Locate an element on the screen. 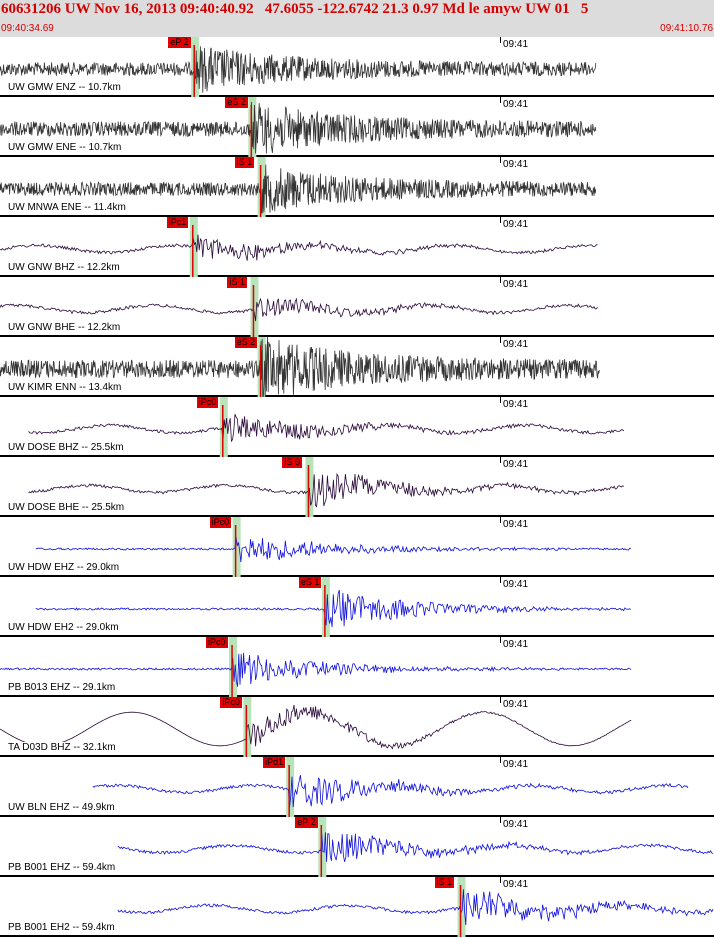 The width and height of the screenshot is (714, 938). seismogram-track: 09:41 iPc0 UW HDW EHZ -- 29.0km is located at coordinates (357, 547).